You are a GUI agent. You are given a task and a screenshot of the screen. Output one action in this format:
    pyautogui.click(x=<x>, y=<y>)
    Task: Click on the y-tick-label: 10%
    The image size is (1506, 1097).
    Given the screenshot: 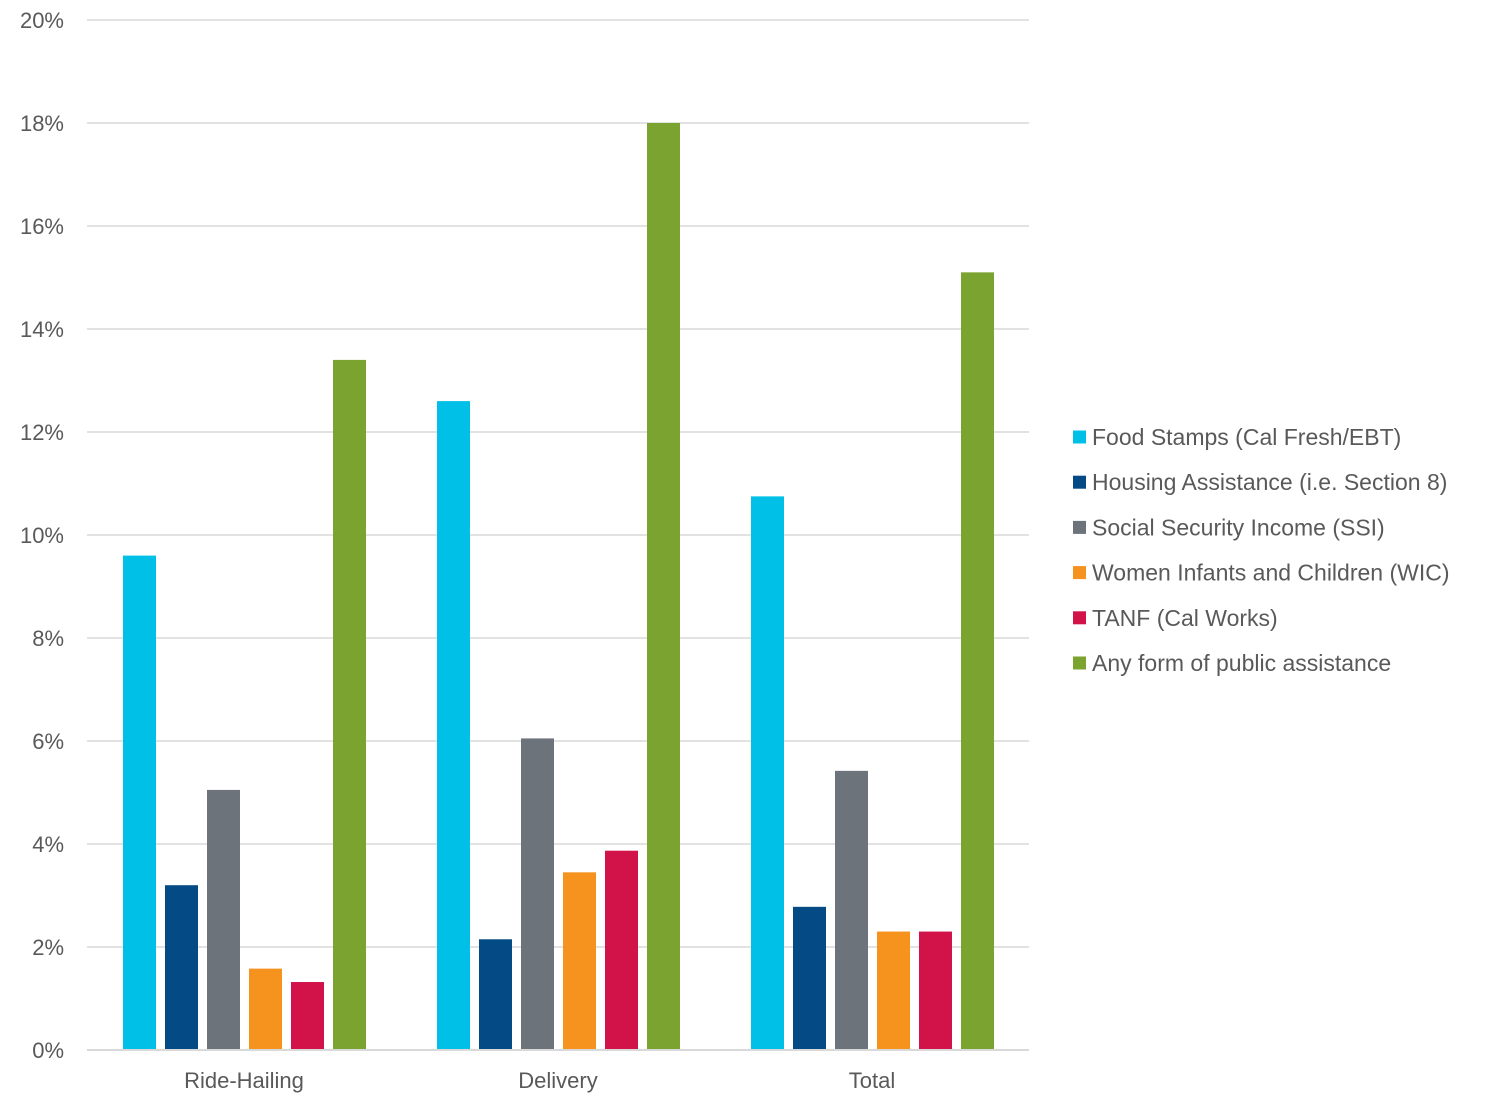 What is the action you would take?
    pyautogui.click(x=42, y=535)
    